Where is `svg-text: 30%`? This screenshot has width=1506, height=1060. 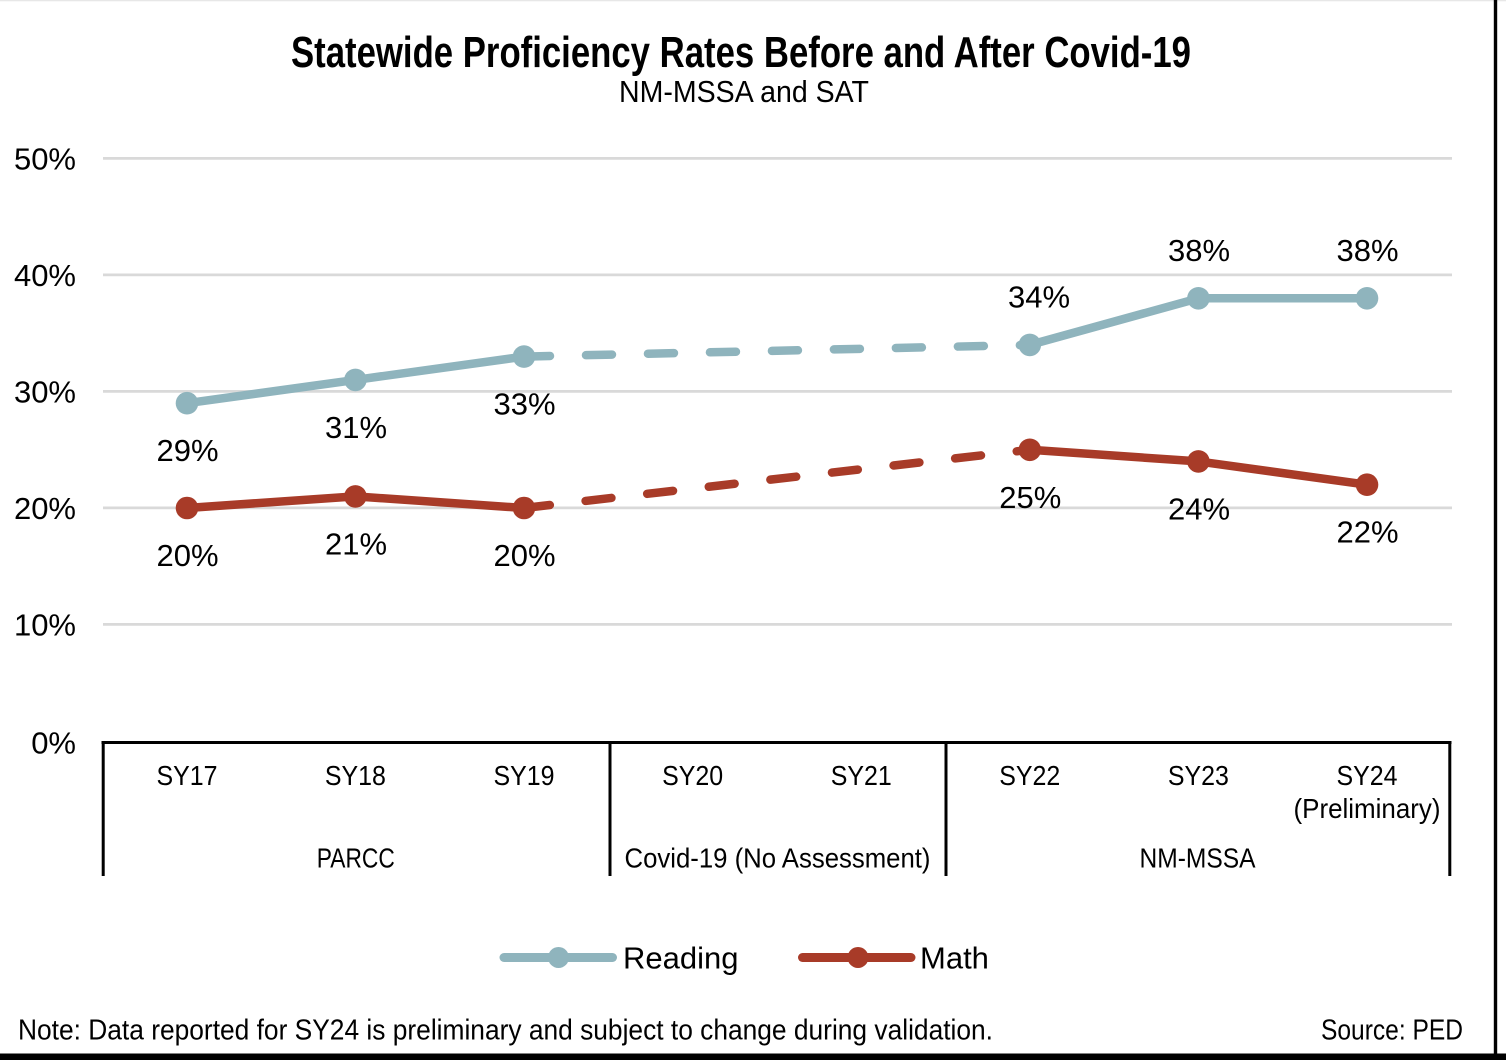
svg-text: 30% is located at coordinates (45, 392).